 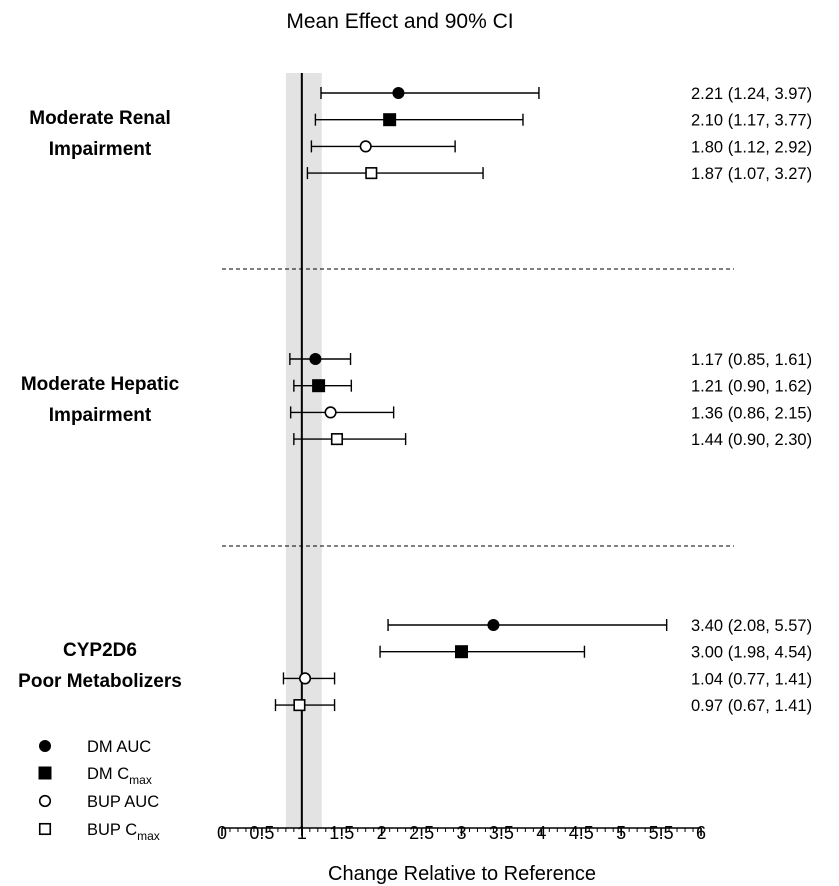 What do you see at coordinates (751, 174) in the screenshot?
I see `value-label: 1.87 (1.07, 3.27)` at bounding box center [751, 174].